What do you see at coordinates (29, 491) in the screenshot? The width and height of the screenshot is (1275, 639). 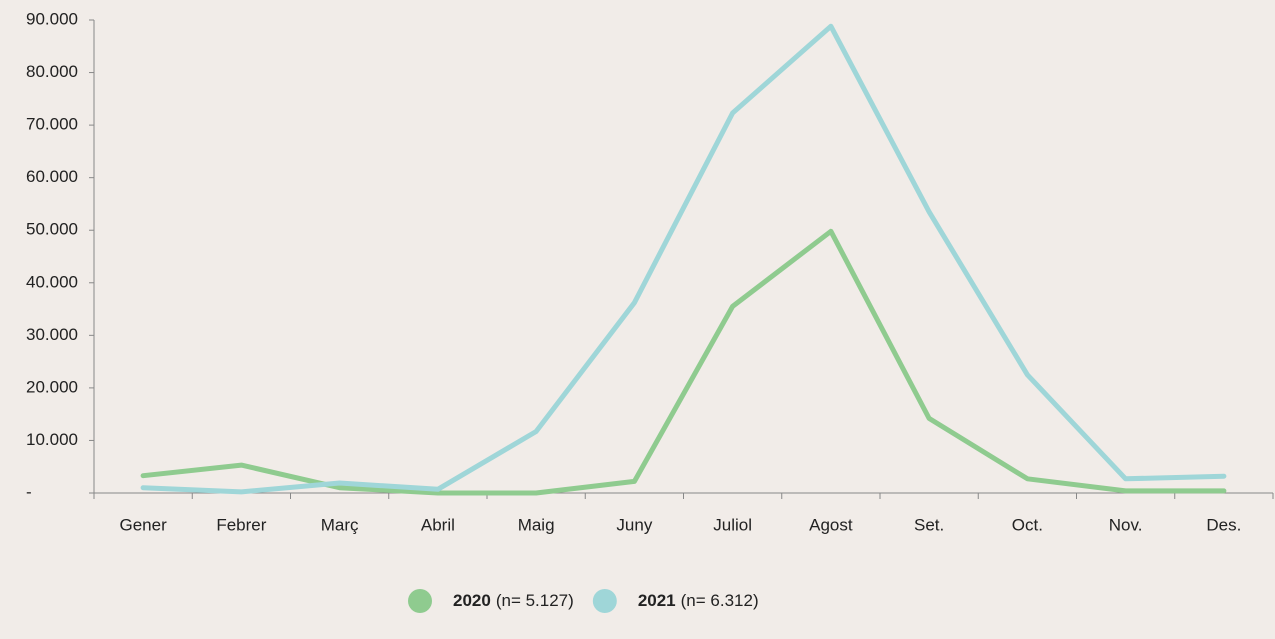 I see `y-tick-label: -` at bounding box center [29, 491].